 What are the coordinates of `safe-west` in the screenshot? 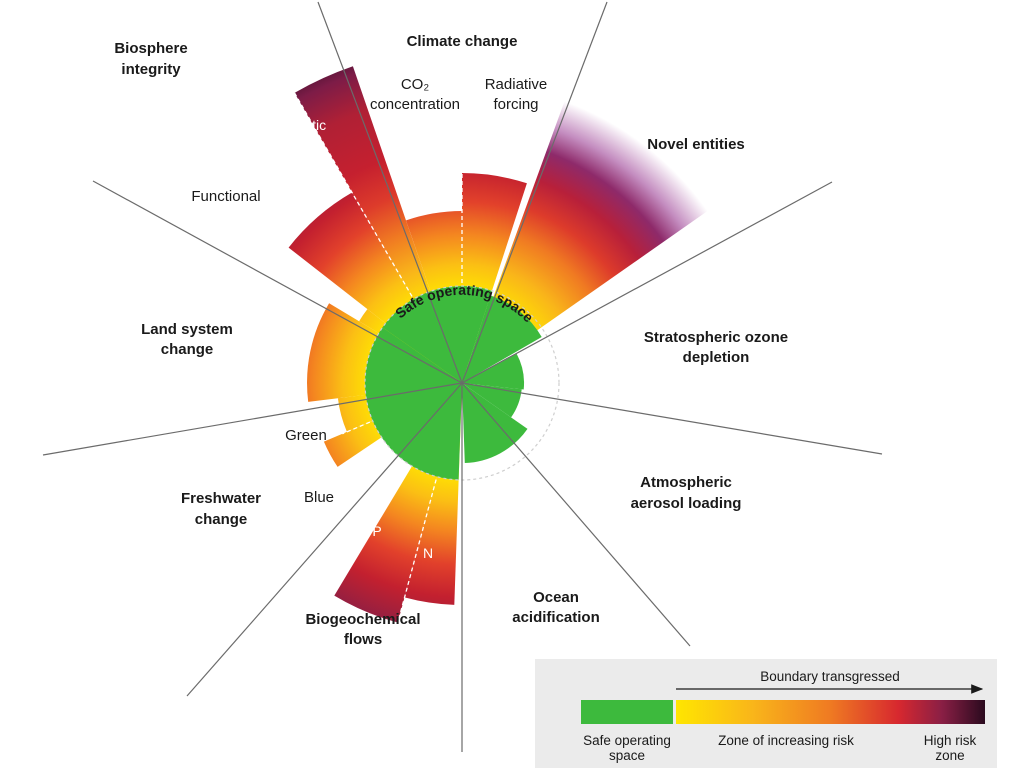 It's located at (413, 403).